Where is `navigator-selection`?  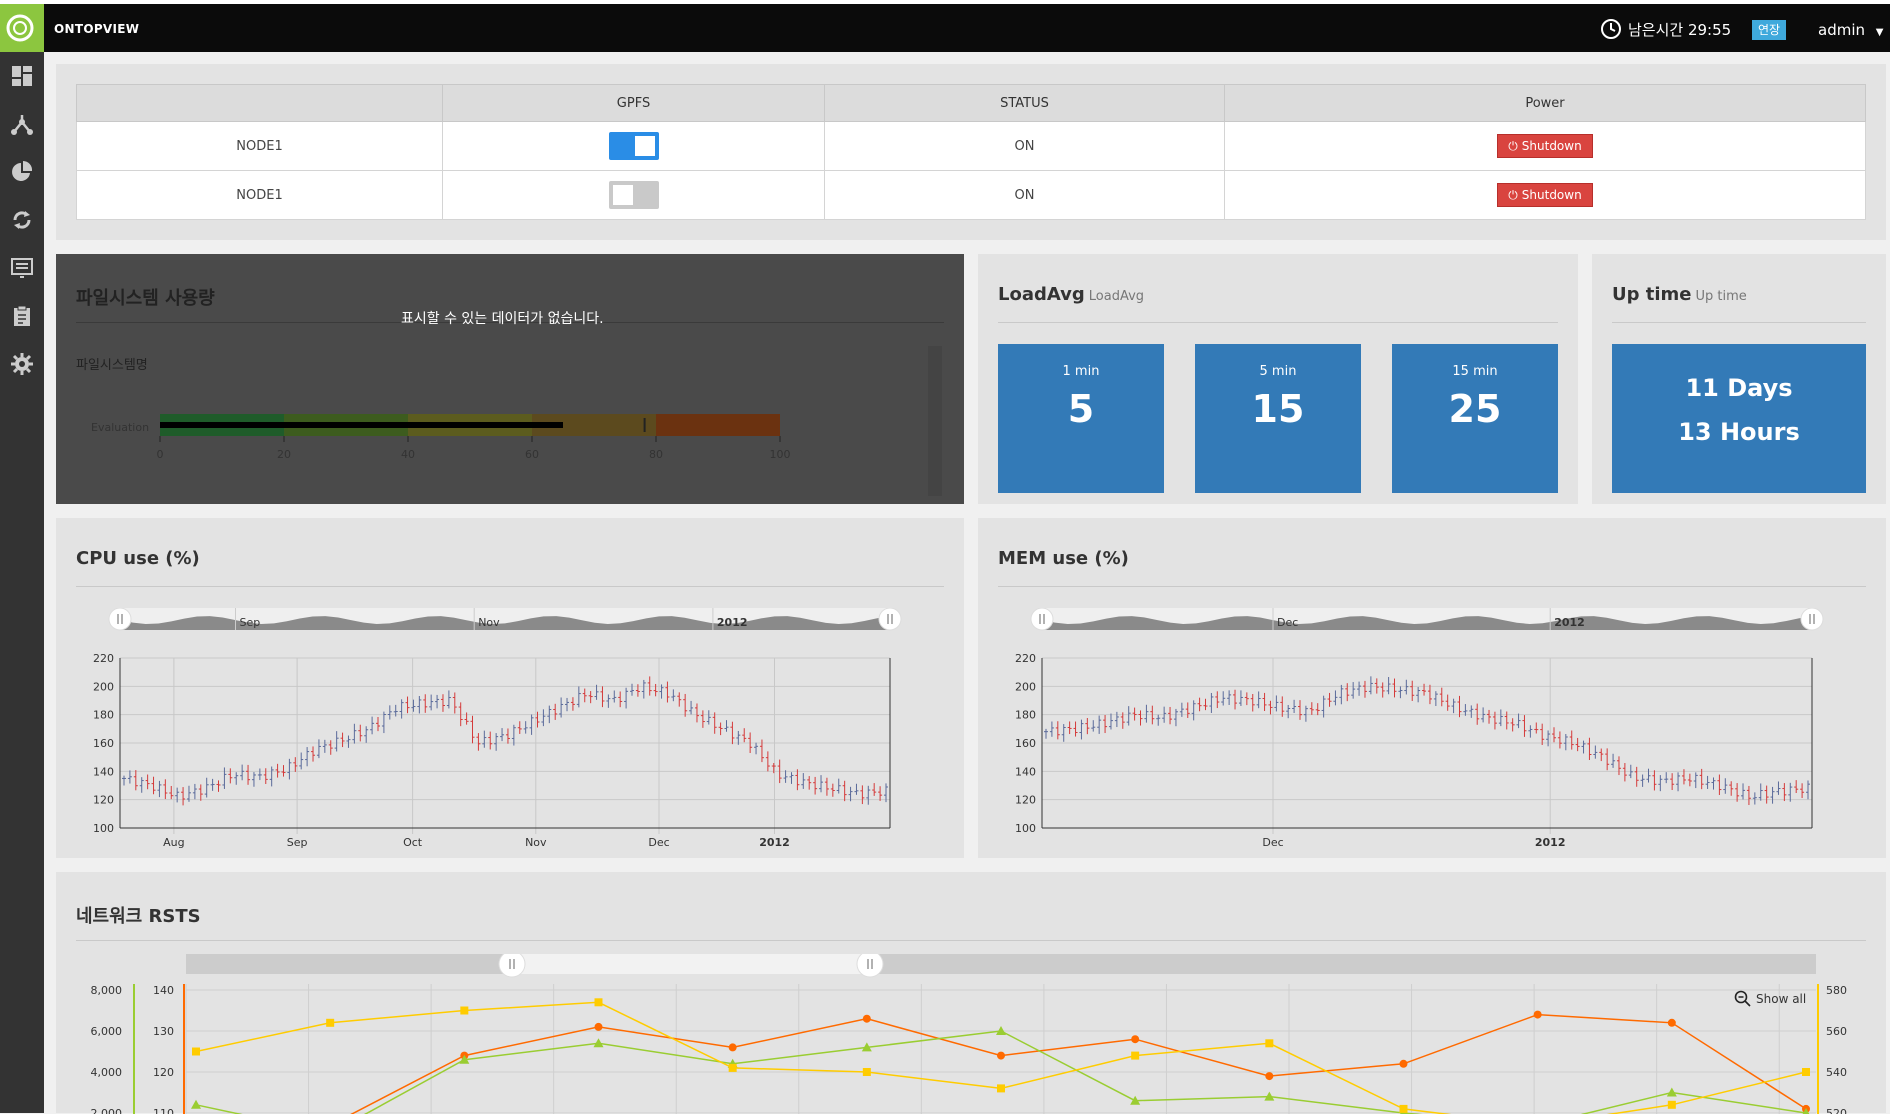
navigator-selection is located at coordinates (691, 964).